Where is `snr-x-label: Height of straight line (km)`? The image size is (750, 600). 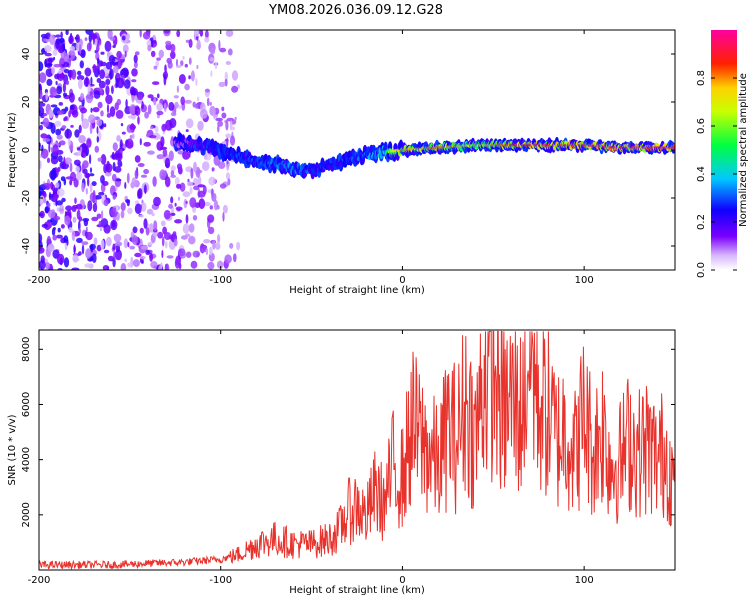 snr-x-label: Height of straight line (km) is located at coordinates (357, 590).